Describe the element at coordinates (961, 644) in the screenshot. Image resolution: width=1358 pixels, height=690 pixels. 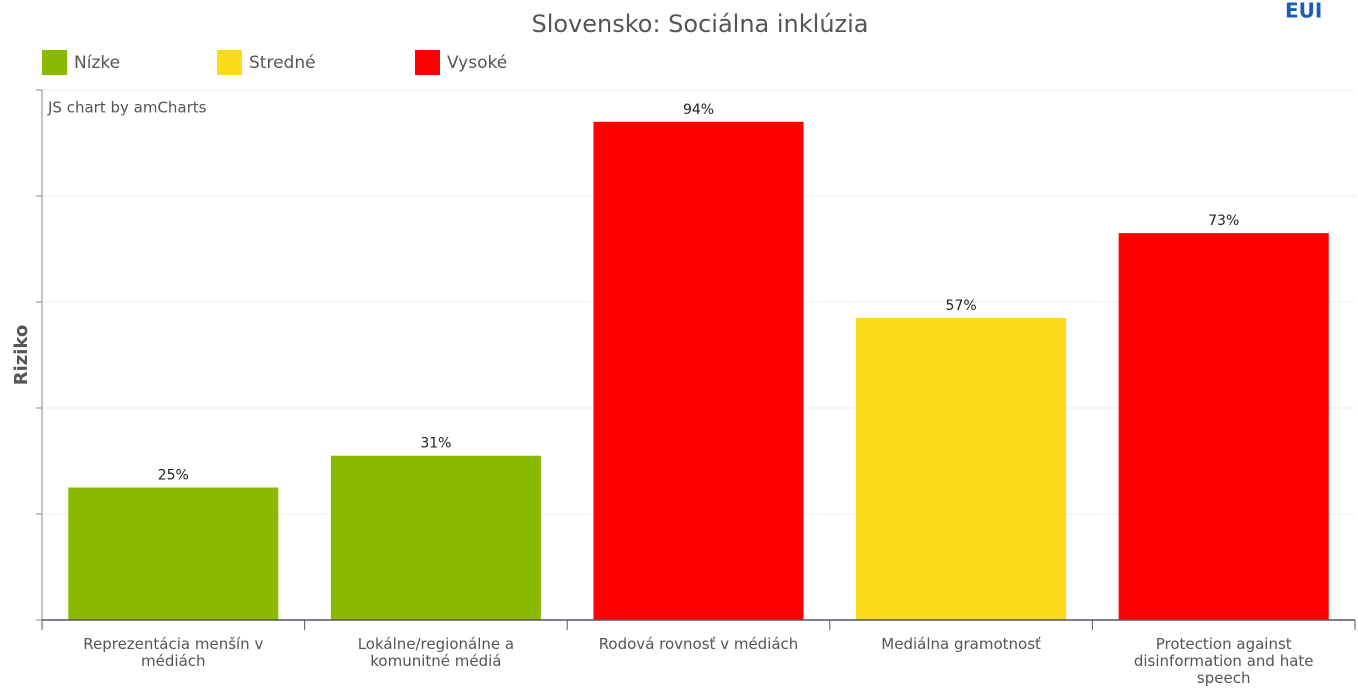
I see `x-tick-label: Mediálna gramotnosť` at that location.